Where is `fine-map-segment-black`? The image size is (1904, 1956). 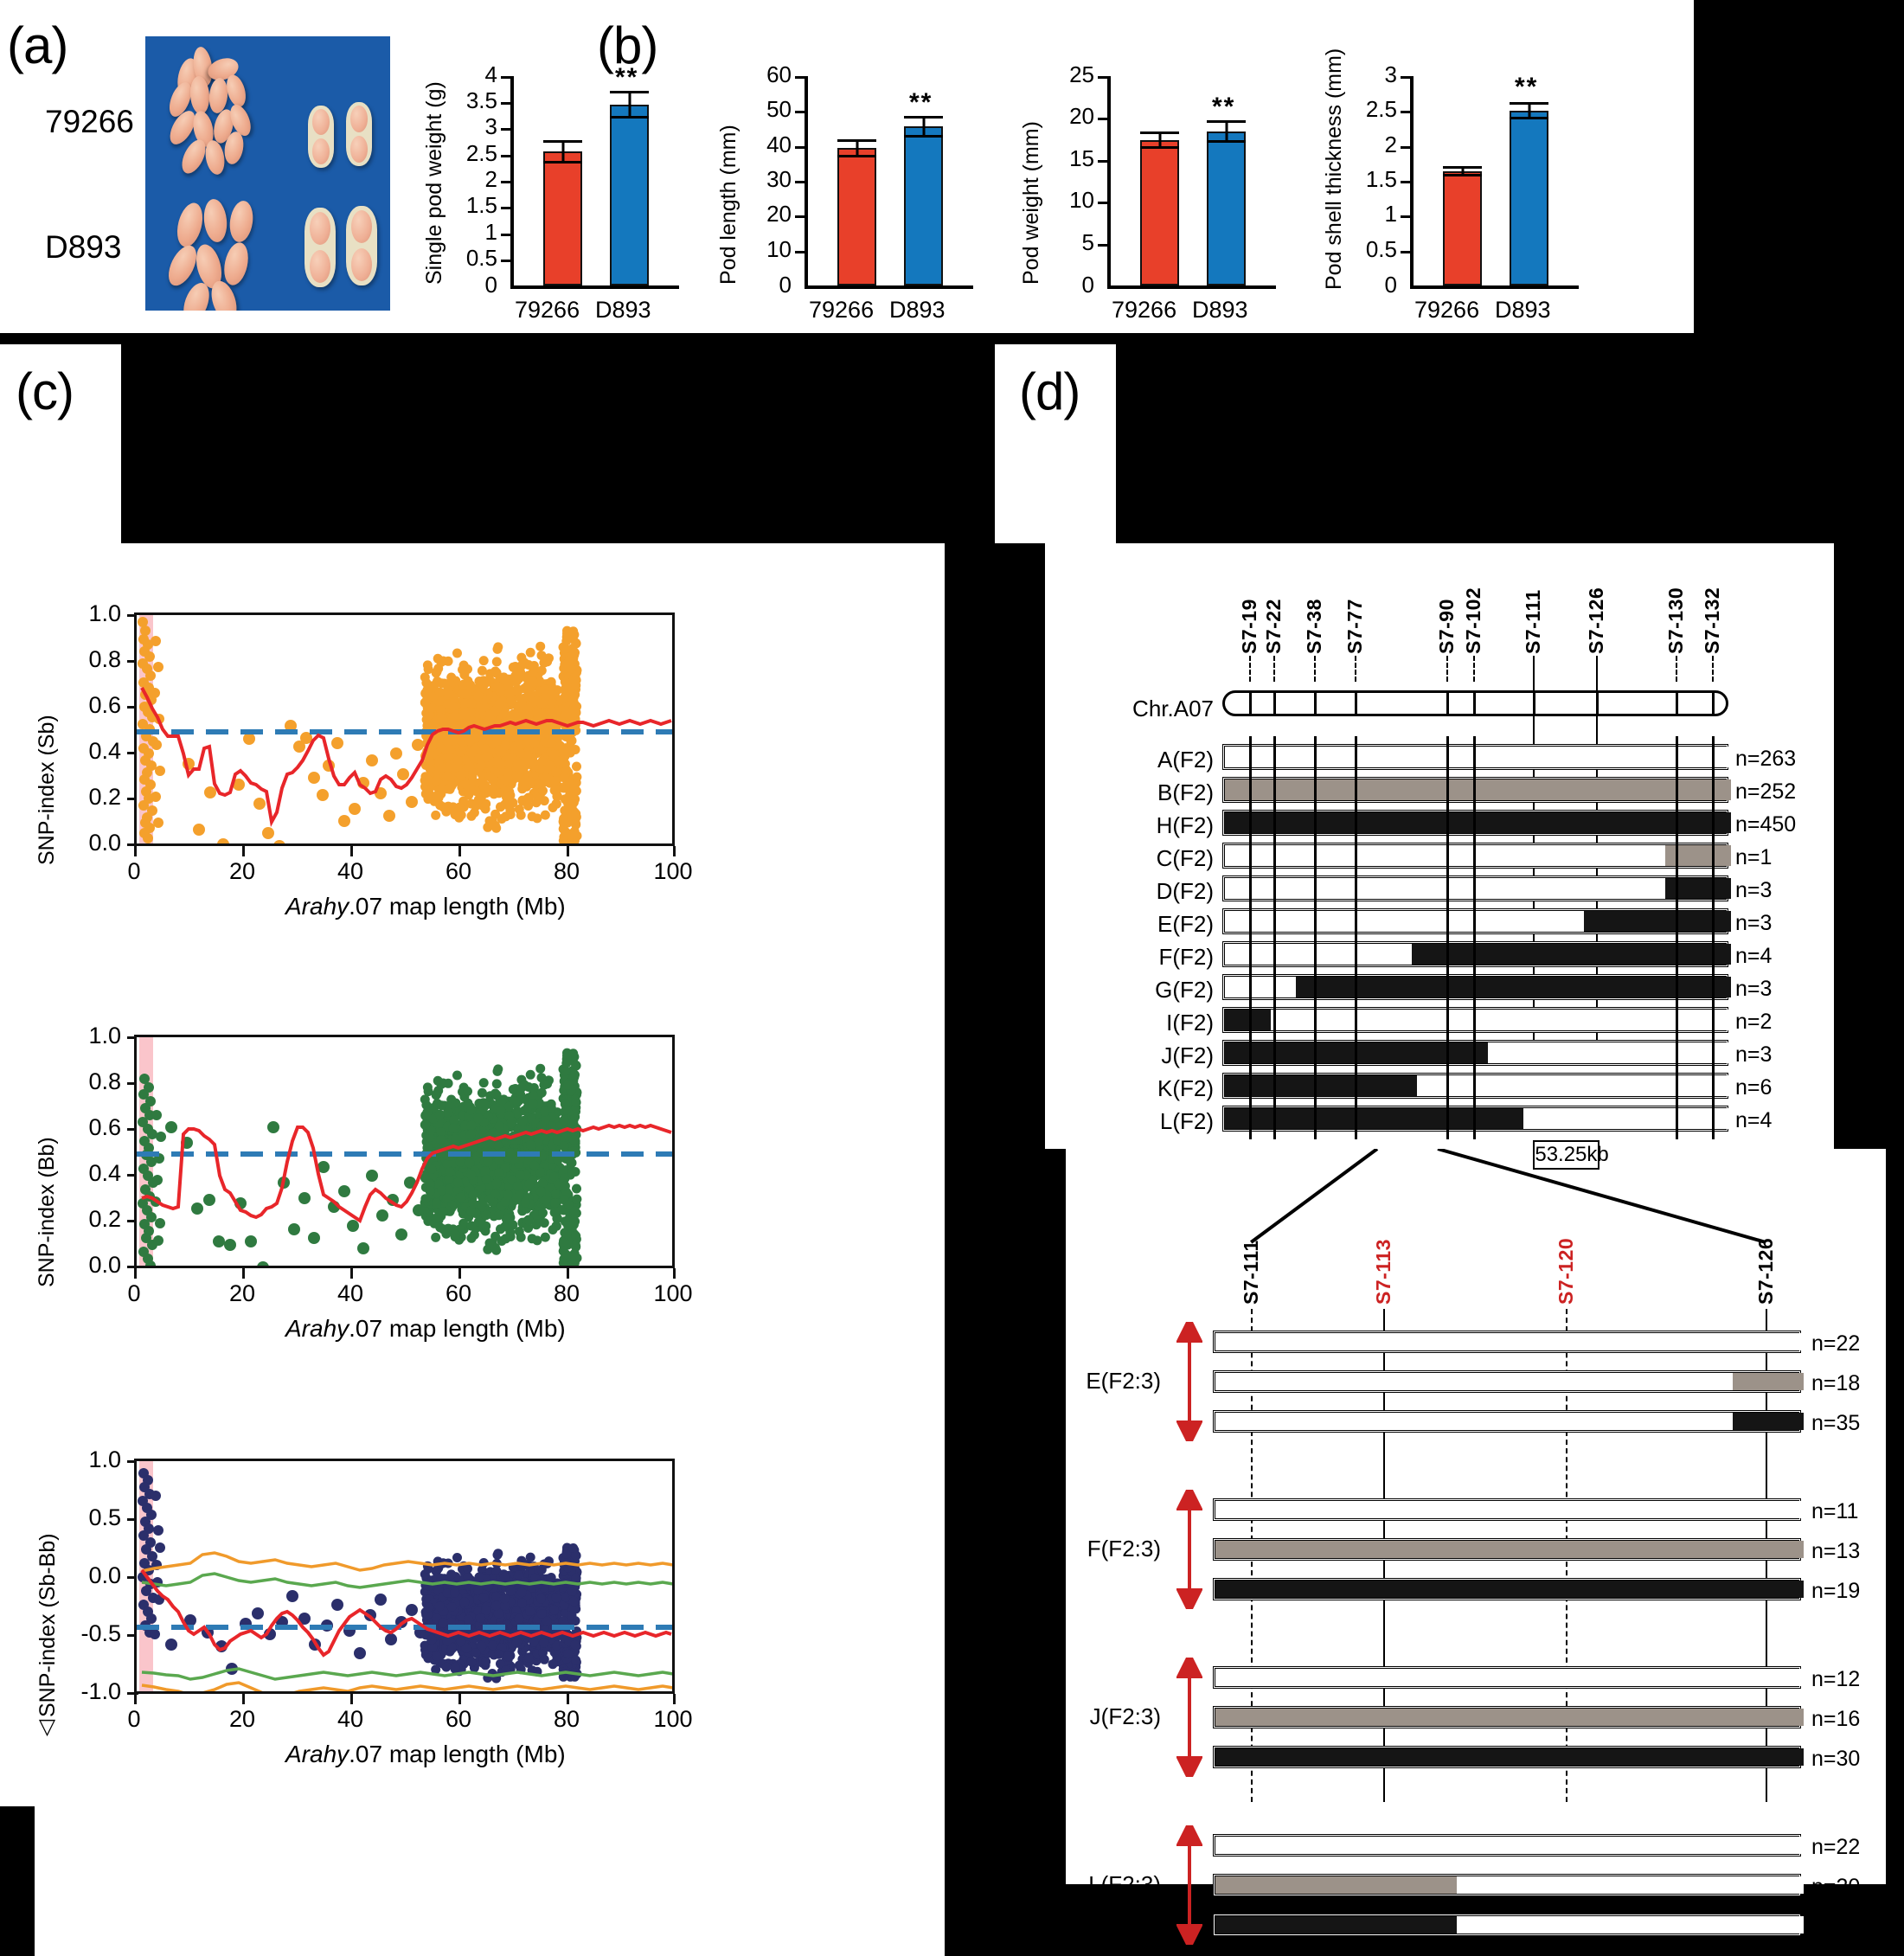 fine-map-segment-black is located at coordinates (1336, 1925).